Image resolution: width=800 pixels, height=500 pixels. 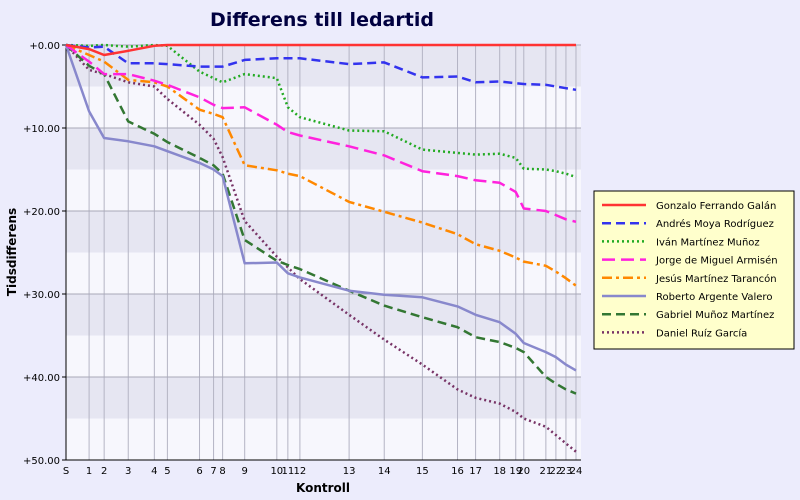 What do you see at coordinates (523, 471) in the screenshot?
I see `x-tick-label: 20` at bounding box center [523, 471].